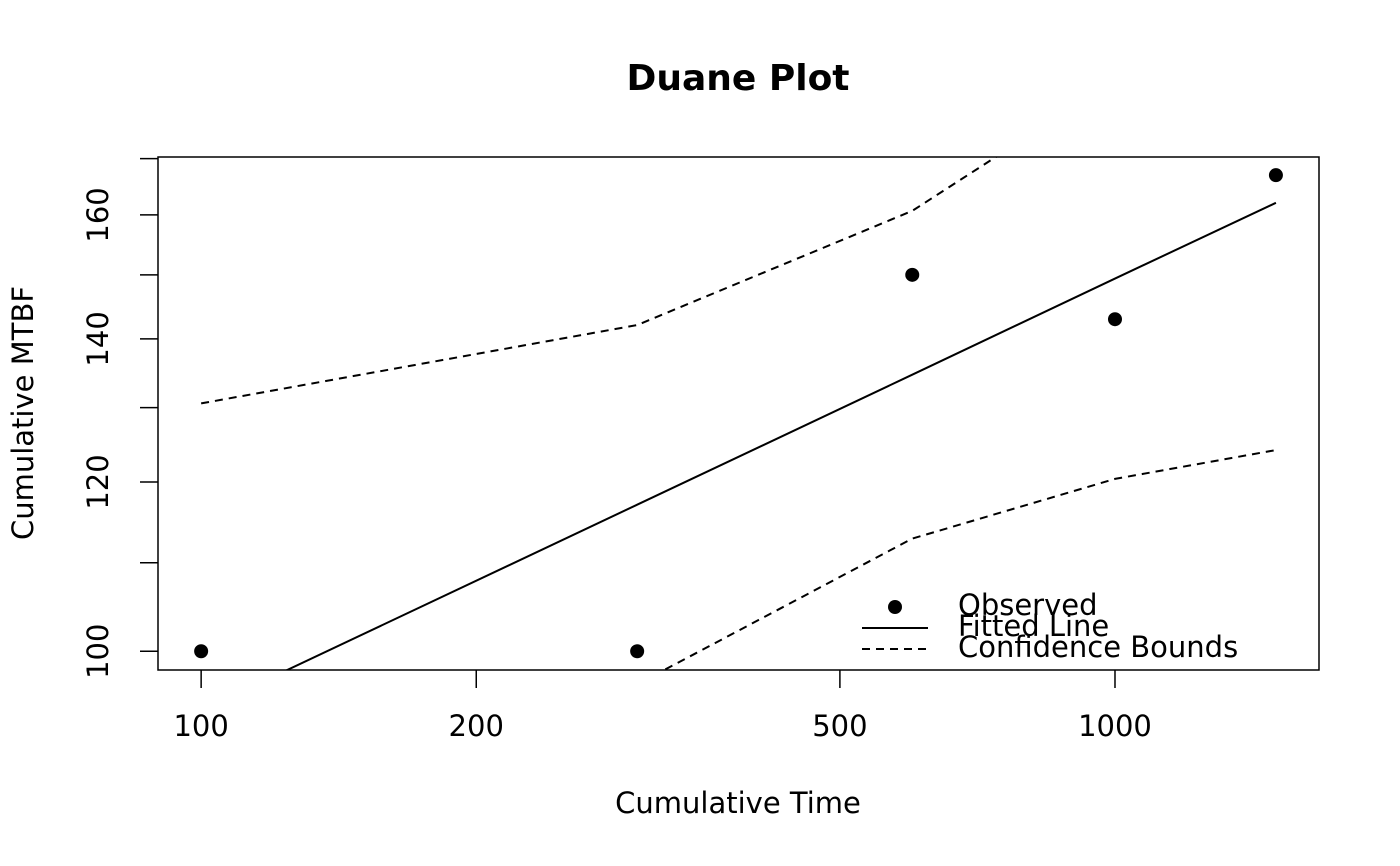 This screenshot has height=866, width=1400. What do you see at coordinates (1028, 605) in the screenshot?
I see `legend-label: Observed` at bounding box center [1028, 605].